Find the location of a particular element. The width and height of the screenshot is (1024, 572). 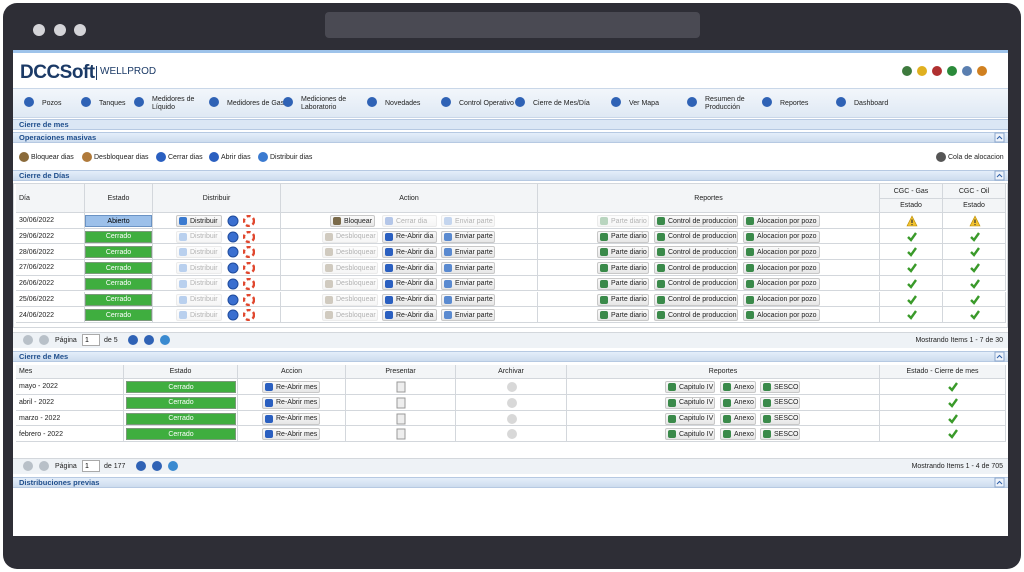

queue-link: Cola de alocacion is located at coordinates (976, 157).